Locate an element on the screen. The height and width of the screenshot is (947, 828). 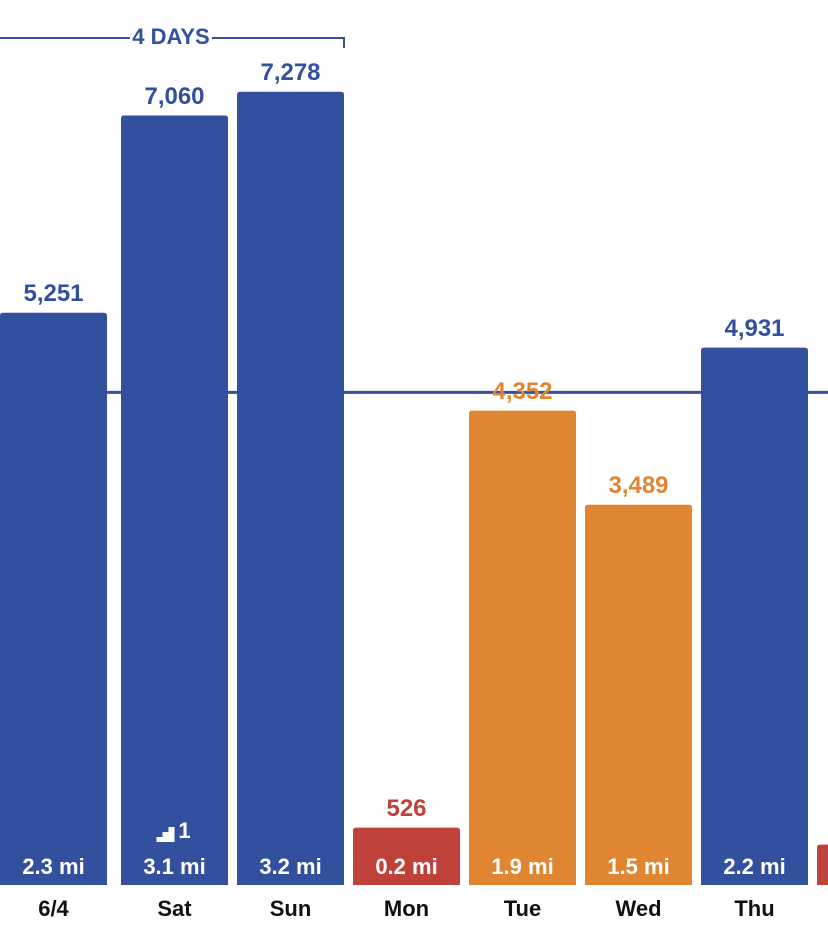
x-tick-label: Sun is located at coordinates (291, 908).